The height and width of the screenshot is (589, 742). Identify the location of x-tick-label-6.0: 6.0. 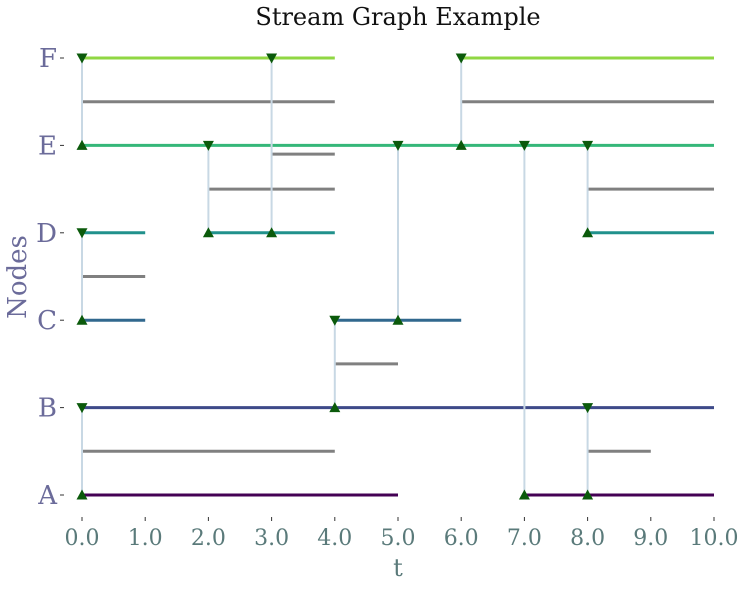
(461, 538).